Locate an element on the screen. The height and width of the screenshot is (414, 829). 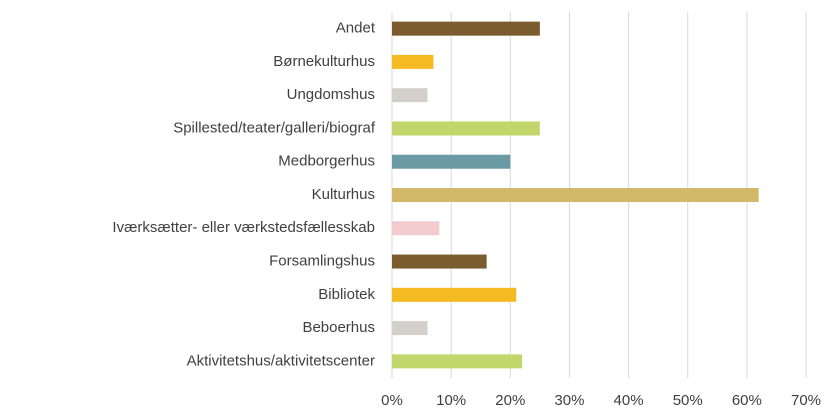
y-tick-label: Spillested/teater/galleri/biograf is located at coordinates (274, 127).